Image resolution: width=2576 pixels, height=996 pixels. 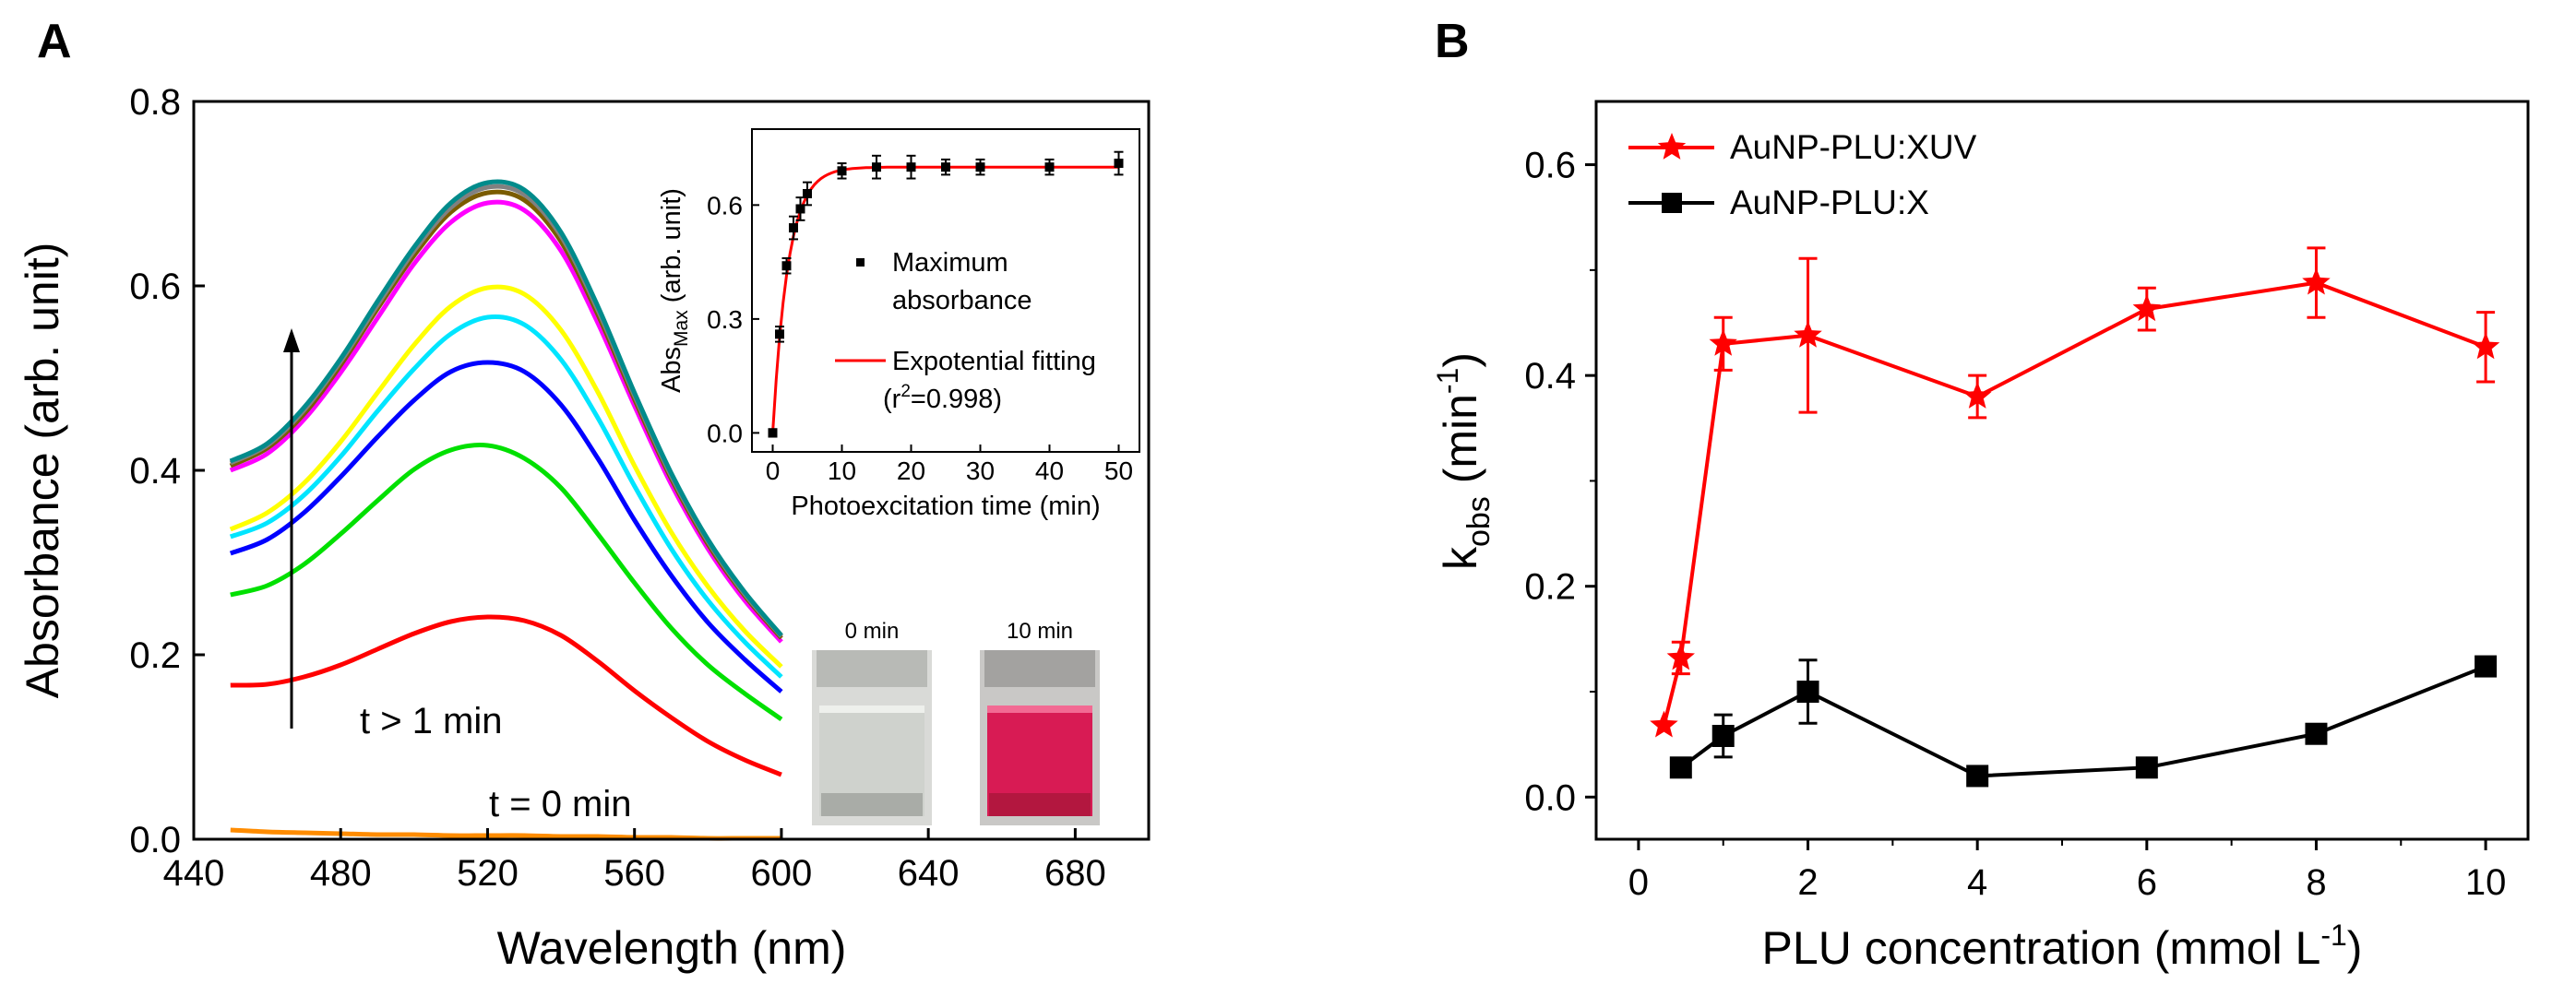 What do you see at coordinates (1854, 147) in the screenshot?
I see `legend-xuv-label: AuNP-PLU:XUV` at bounding box center [1854, 147].